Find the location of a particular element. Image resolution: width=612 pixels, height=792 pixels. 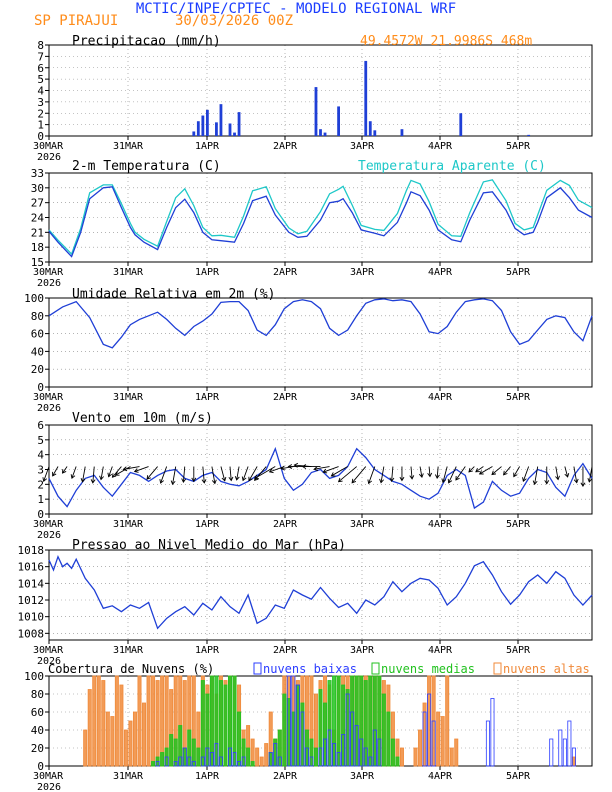

wind-speed-line is located at coordinates (320, 478).